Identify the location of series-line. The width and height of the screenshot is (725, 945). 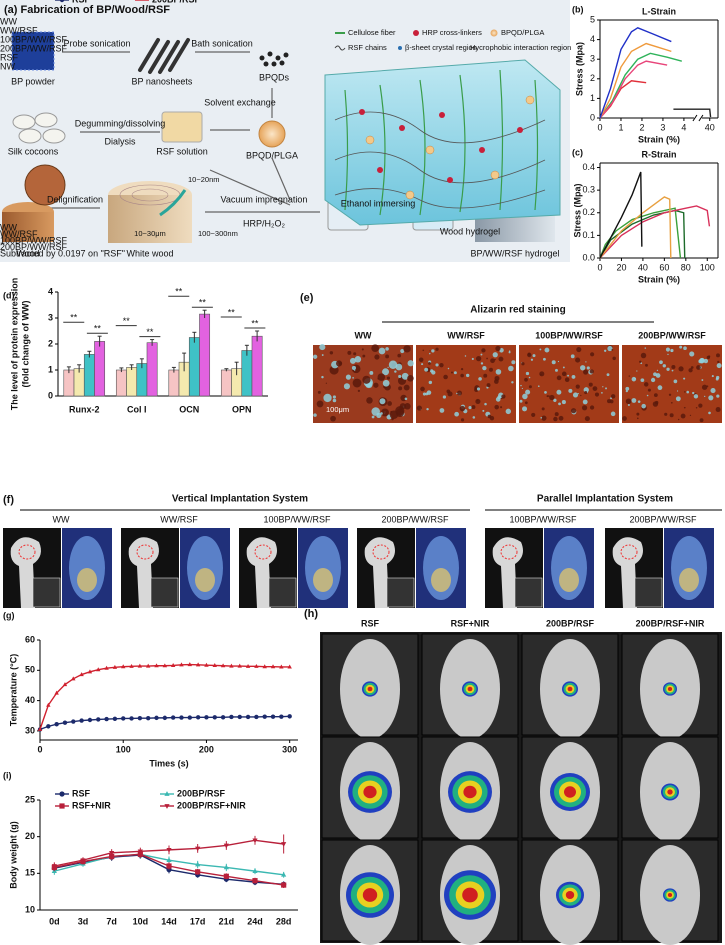
(635, 80).